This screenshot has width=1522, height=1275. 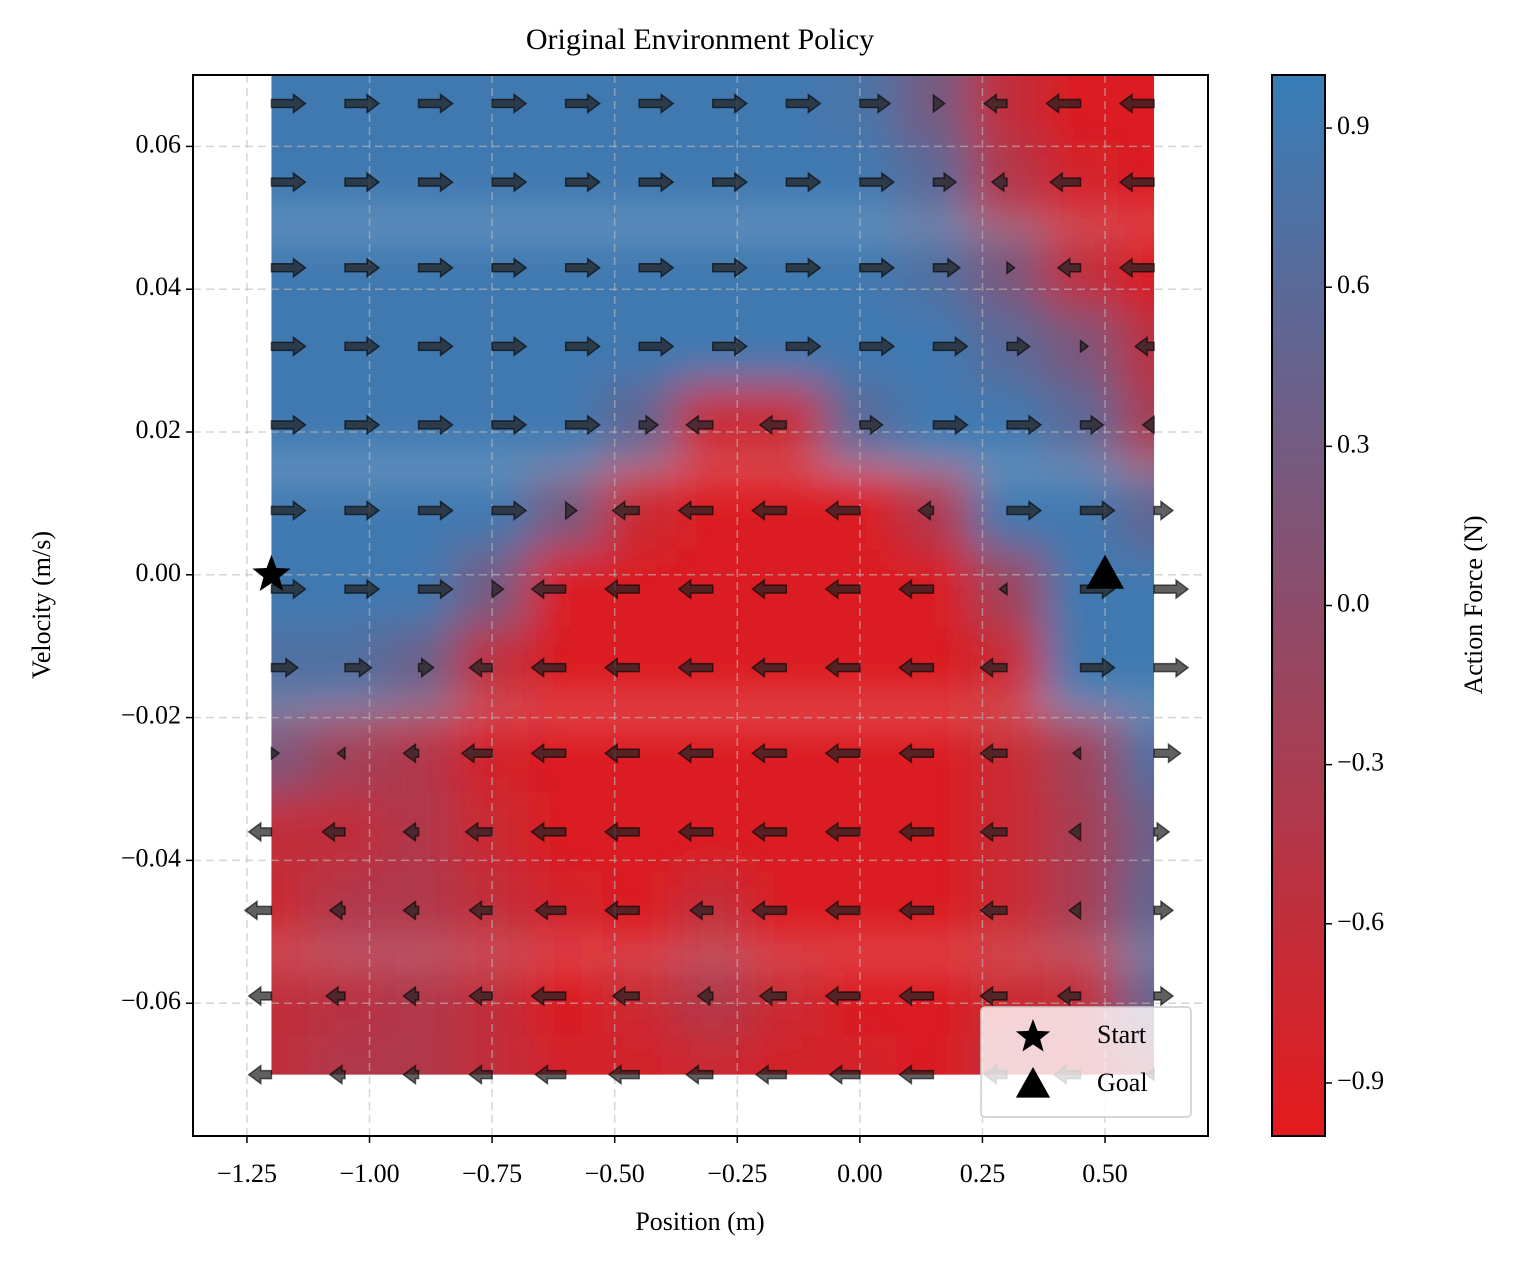 I want to click on x-axis-label: Position (m), so click(x=699, y=1221).